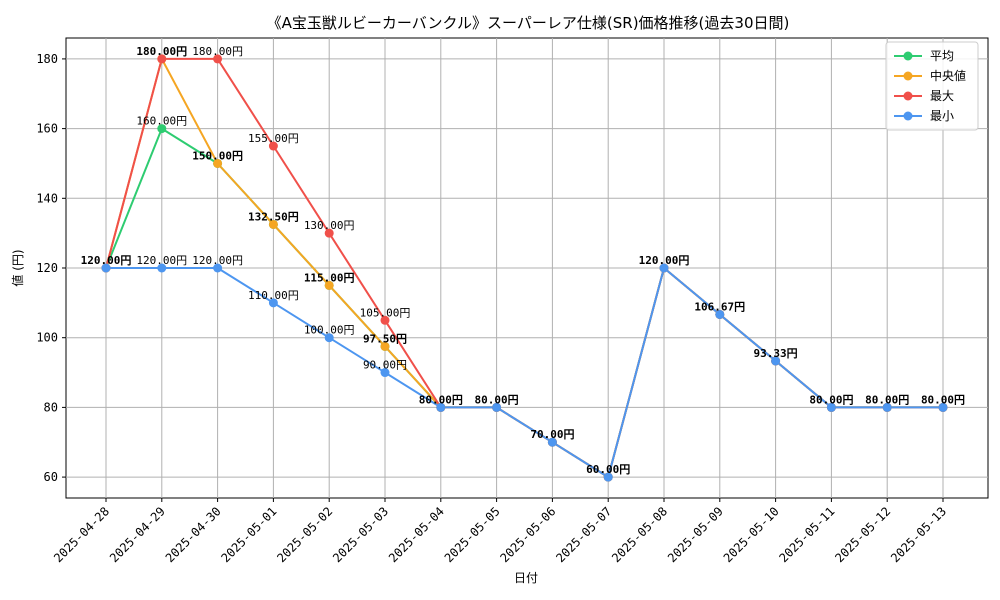  Describe the element at coordinates (583, 534) in the screenshot. I see `x-tick-label: 2025-05-07` at that location.